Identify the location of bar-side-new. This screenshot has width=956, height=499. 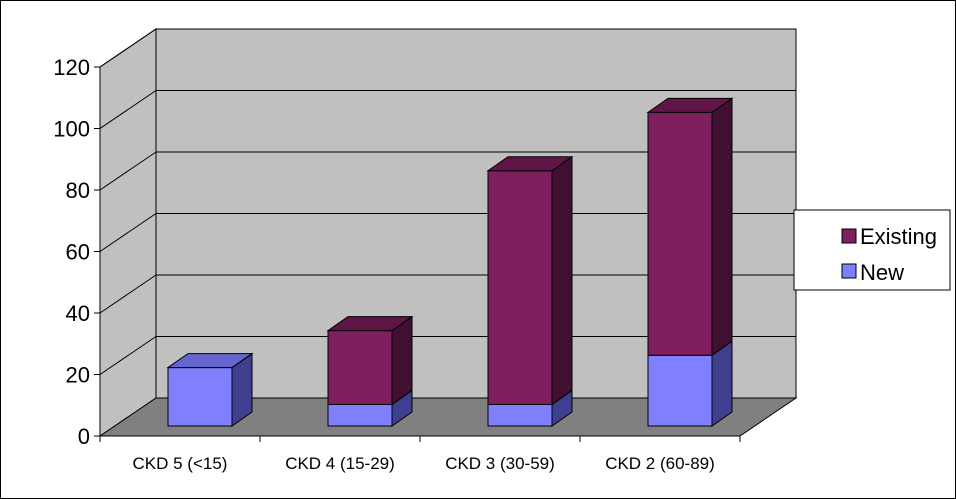
(722, 383).